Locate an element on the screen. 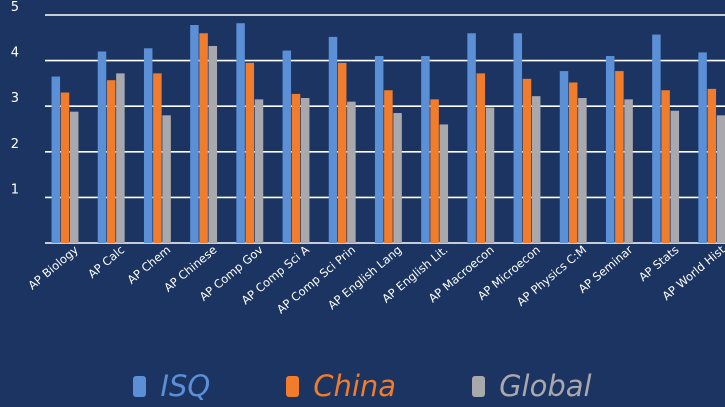 This screenshot has height=407, width=725. bar-global-ap-chem is located at coordinates (166, 179).